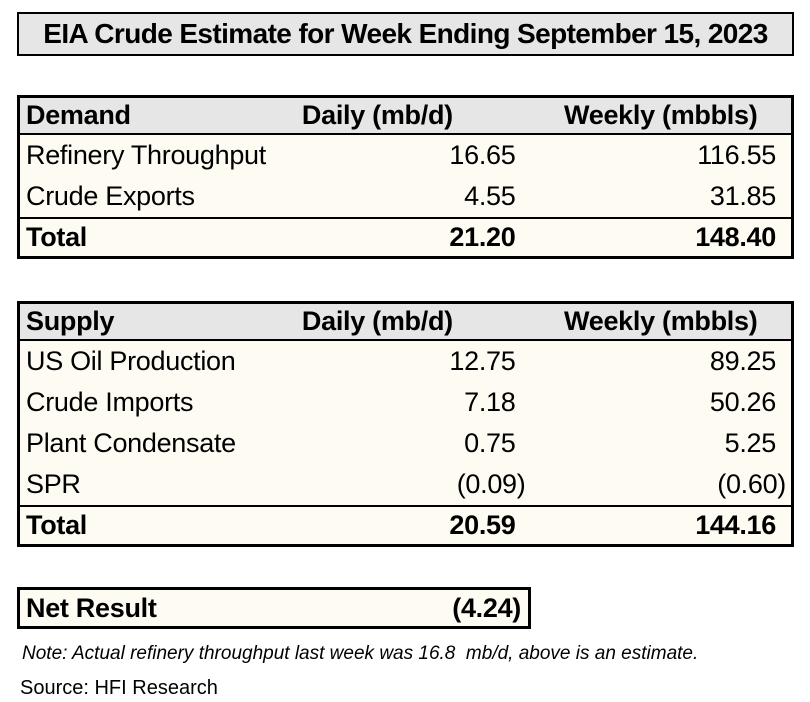  I want to click on daily-value: 12.75, so click(482, 361).